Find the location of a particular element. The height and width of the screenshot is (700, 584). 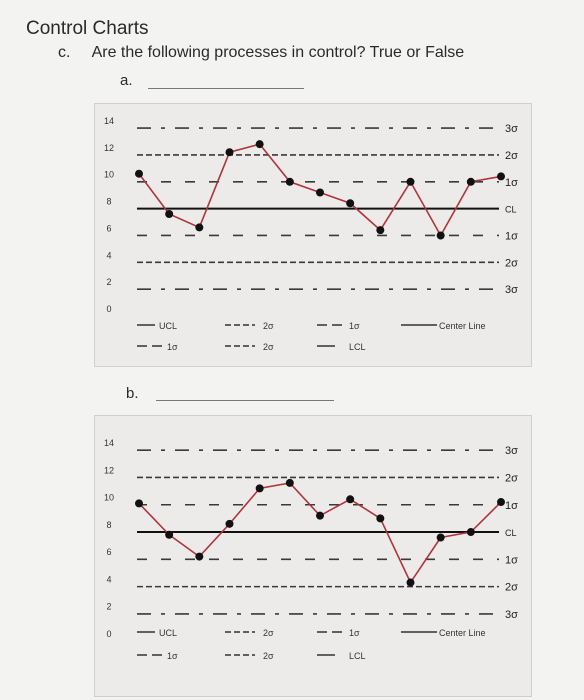

part-b-label: b. is located at coordinates (132, 393).